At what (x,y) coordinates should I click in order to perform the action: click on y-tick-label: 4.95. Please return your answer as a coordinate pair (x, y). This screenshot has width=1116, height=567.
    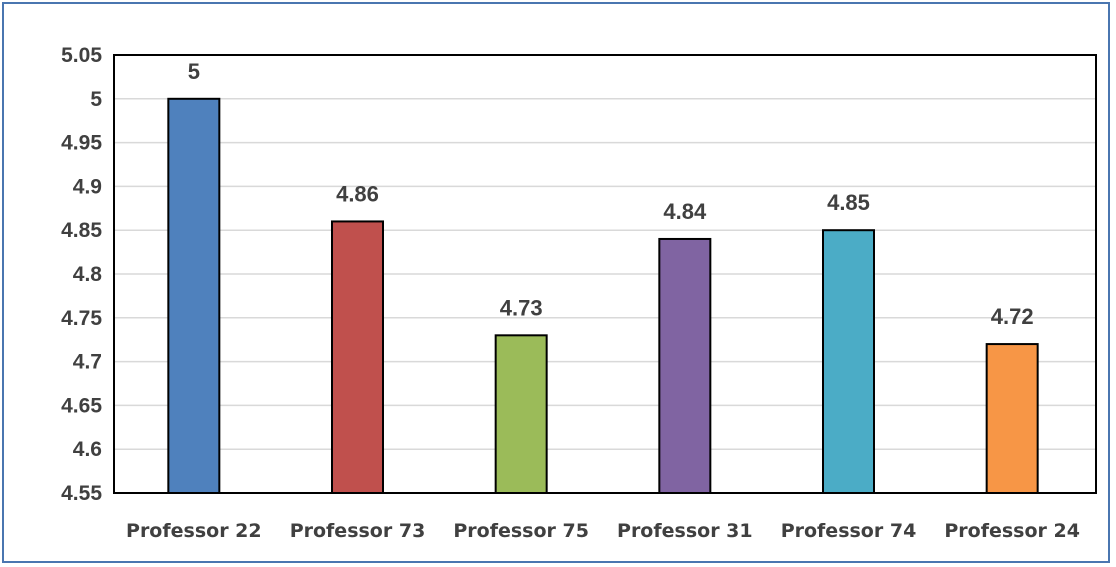
    Looking at the image, I should click on (81, 143).